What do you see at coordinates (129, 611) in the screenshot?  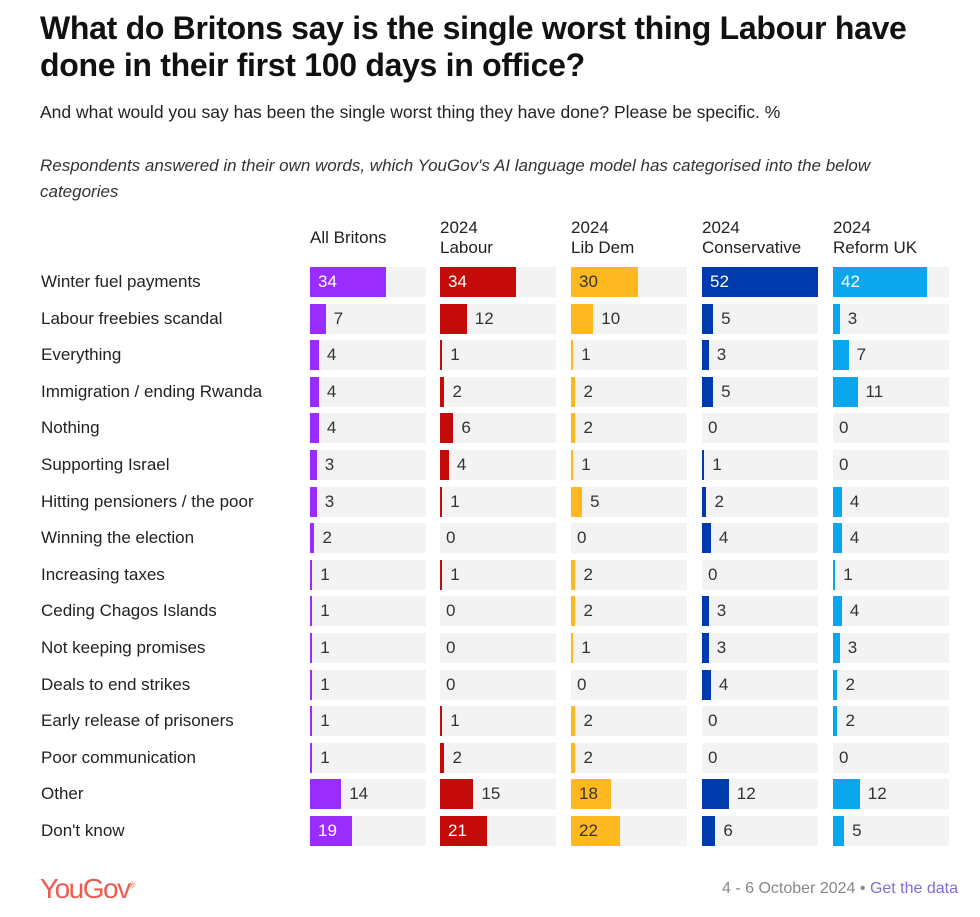 I see `row-label: Ceding Chagos Islands` at bounding box center [129, 611].